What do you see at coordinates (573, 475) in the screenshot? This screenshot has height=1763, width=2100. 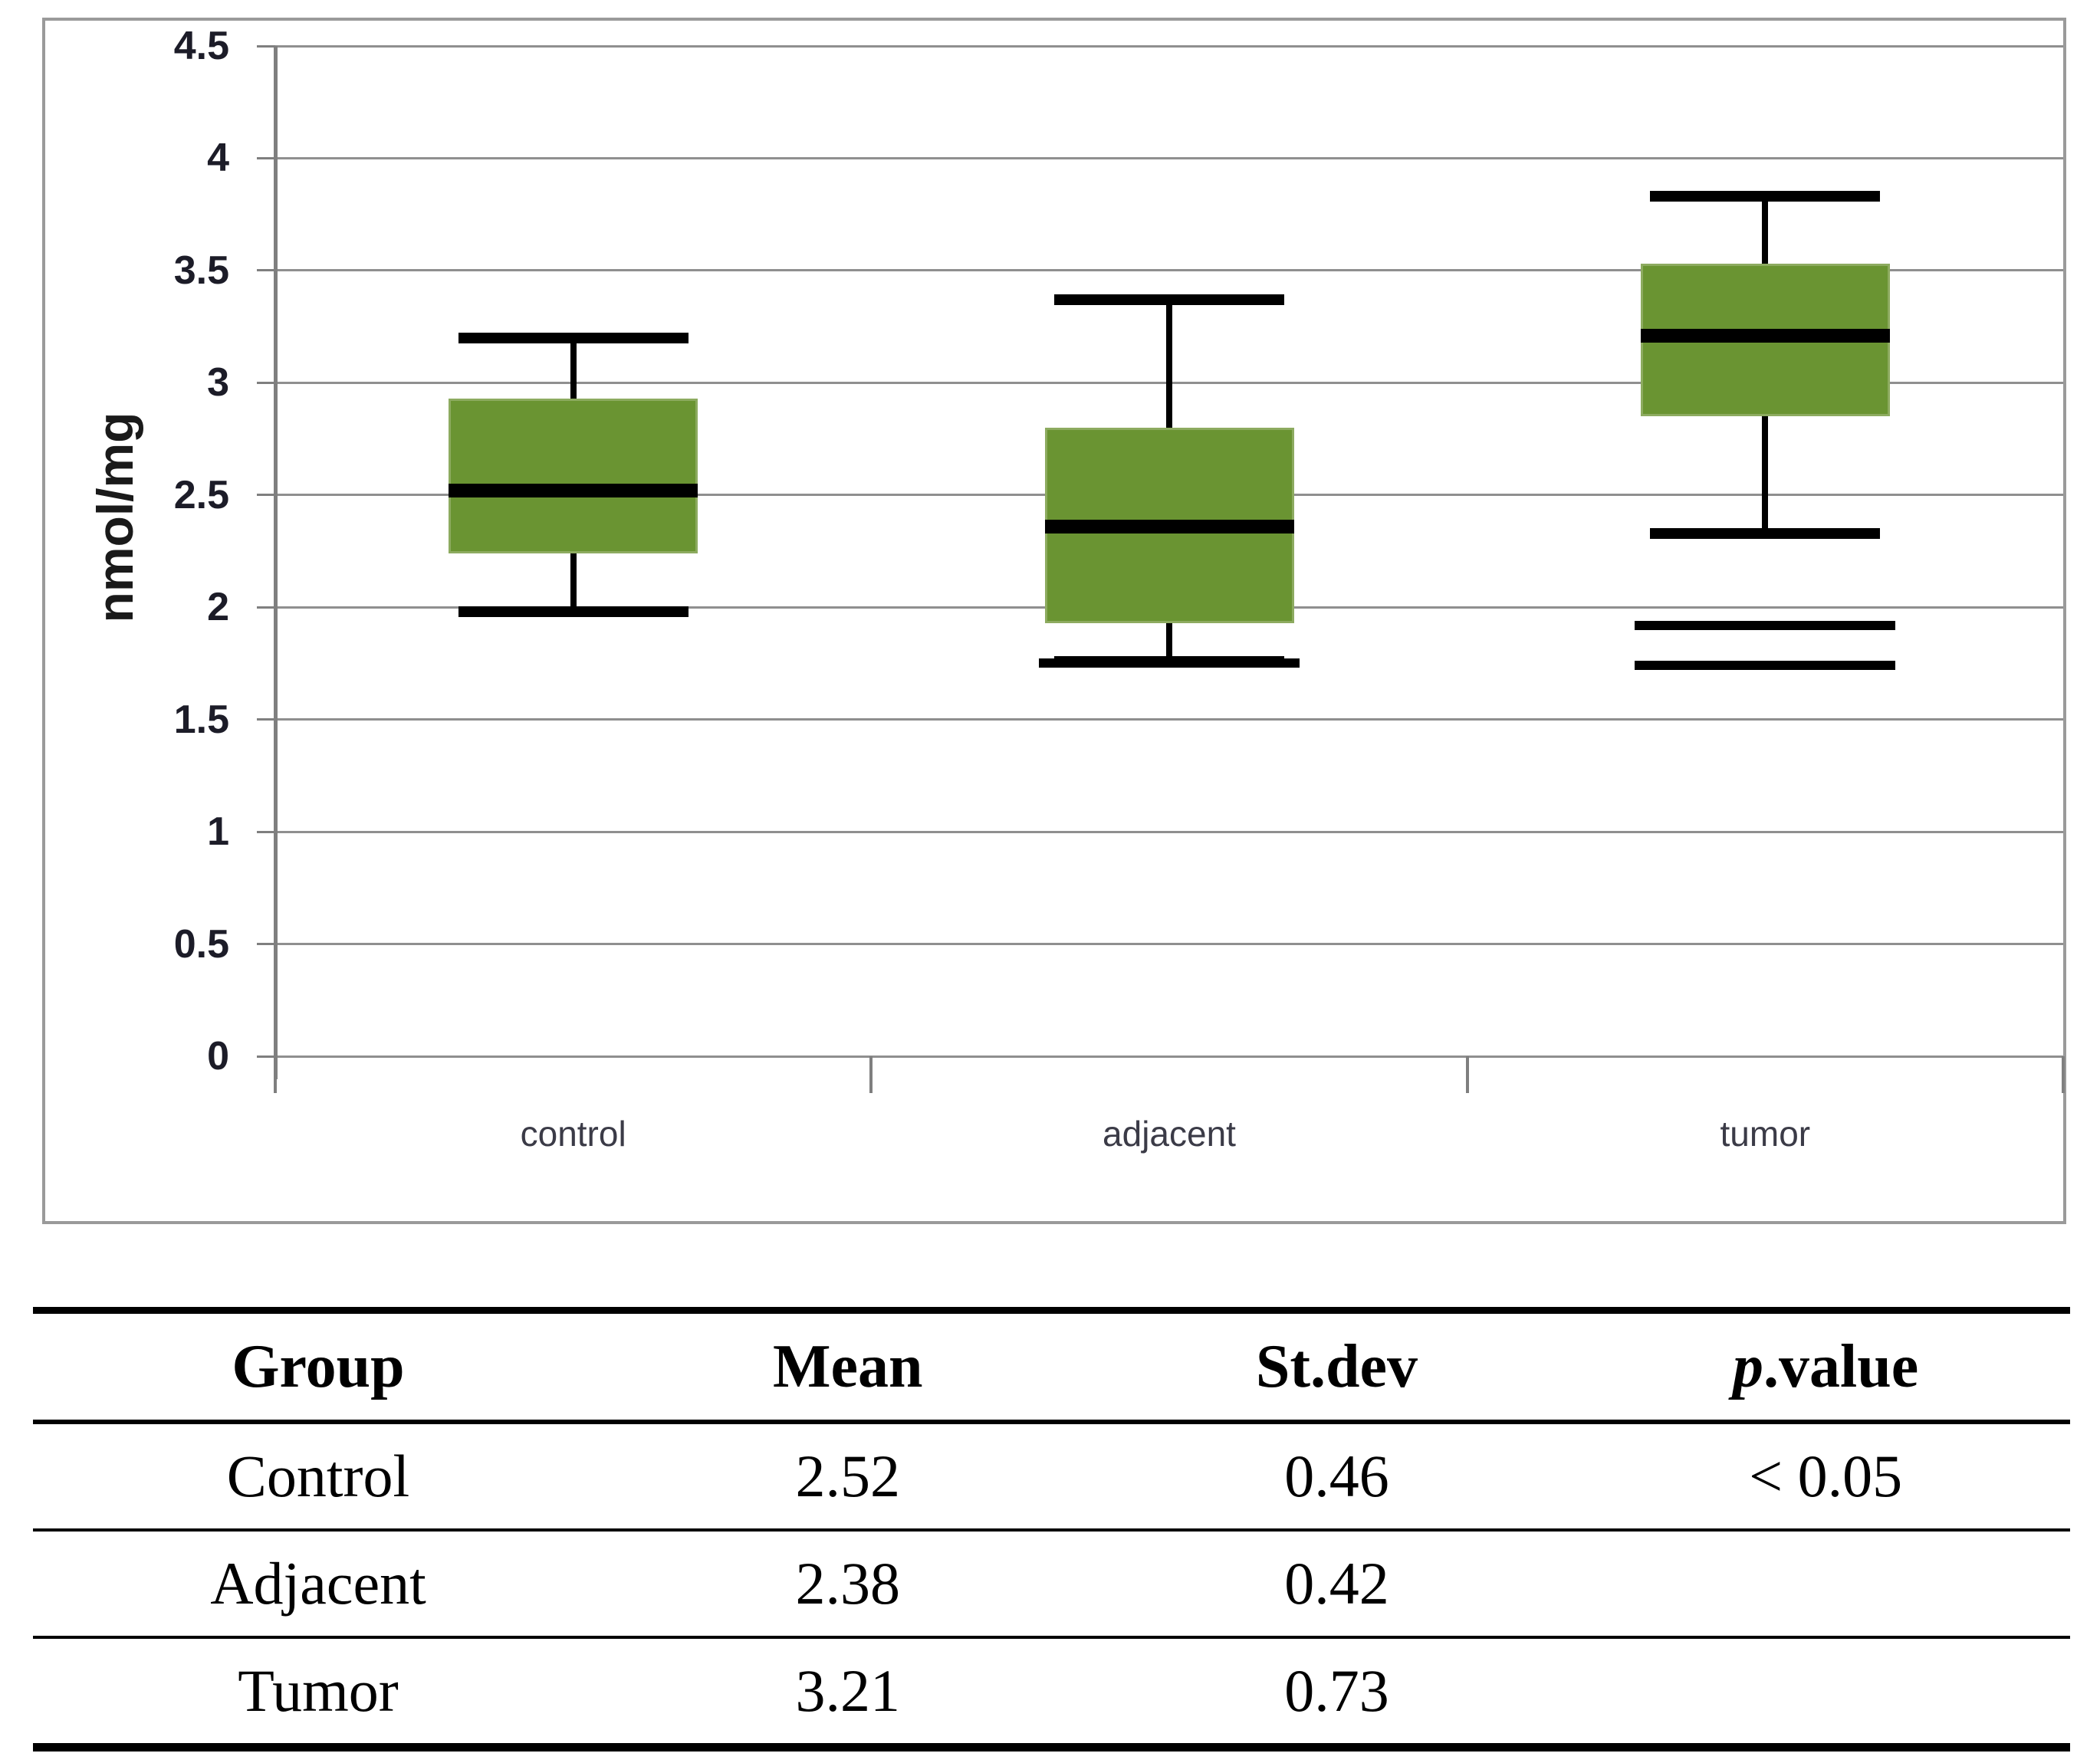 I see `box-iqr` at bounding box center [573, 475].